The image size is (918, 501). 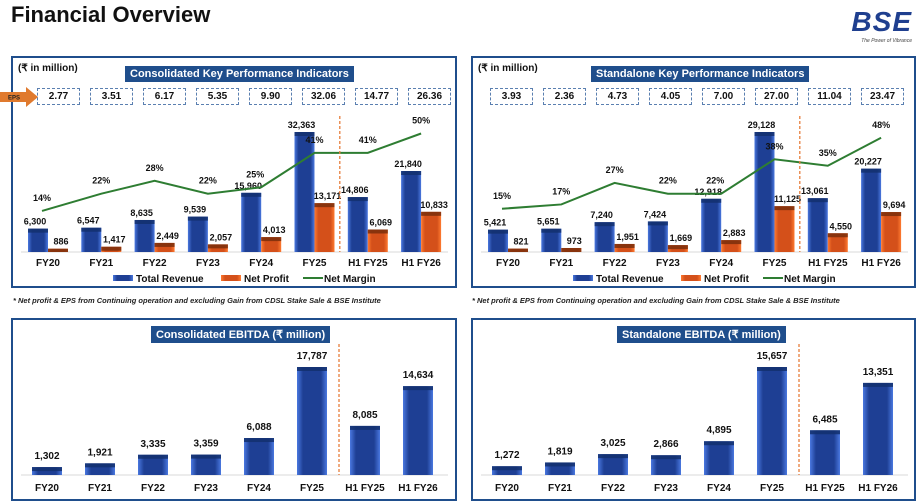 What do you see at coordinates (815, 191) in the screenshot?
I see `revenue-label: 13,061` at bounding box center [815, 191].